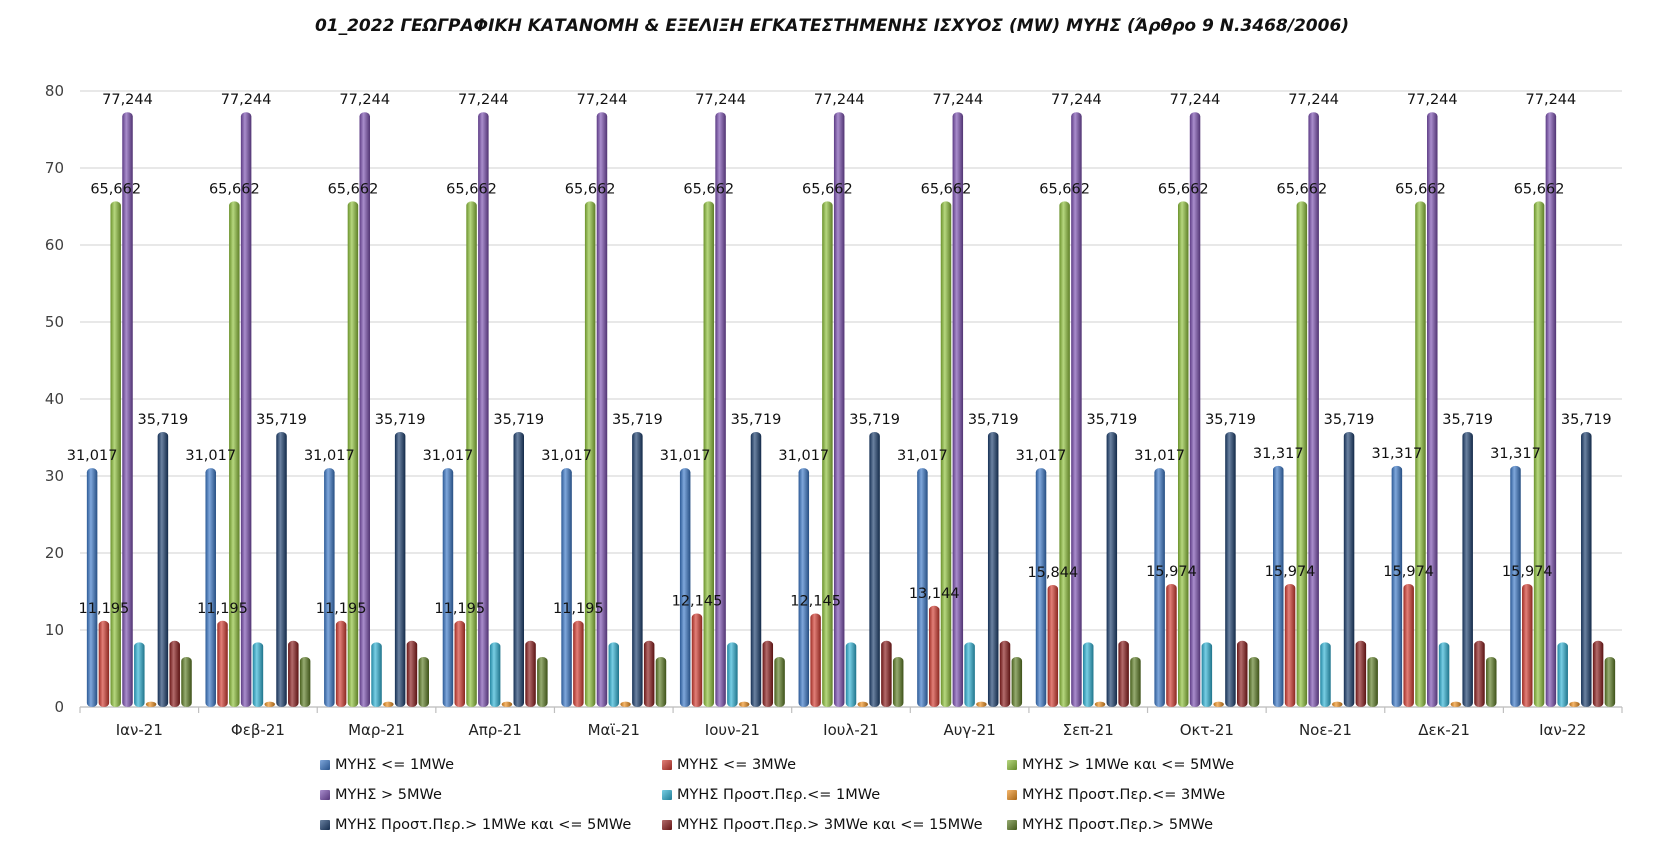 Image resolution: width=1664 pixels, height=852 pixels. I want to click on data-label: 15,844, so click(1052, 573).